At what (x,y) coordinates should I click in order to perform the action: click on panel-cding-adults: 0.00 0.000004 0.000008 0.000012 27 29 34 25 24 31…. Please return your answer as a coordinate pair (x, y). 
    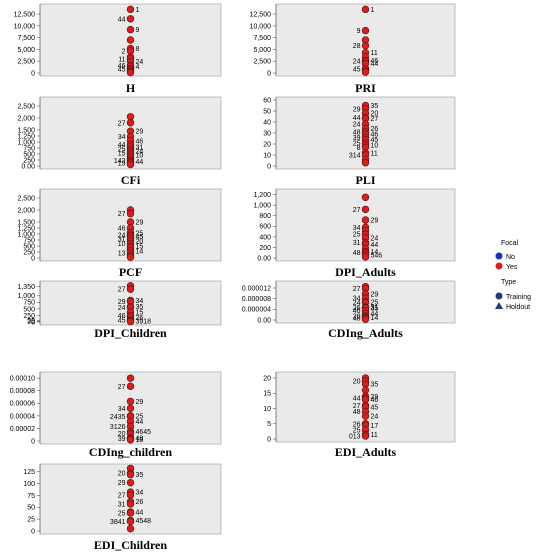
    Looking at the image, I should click on (349, 310).